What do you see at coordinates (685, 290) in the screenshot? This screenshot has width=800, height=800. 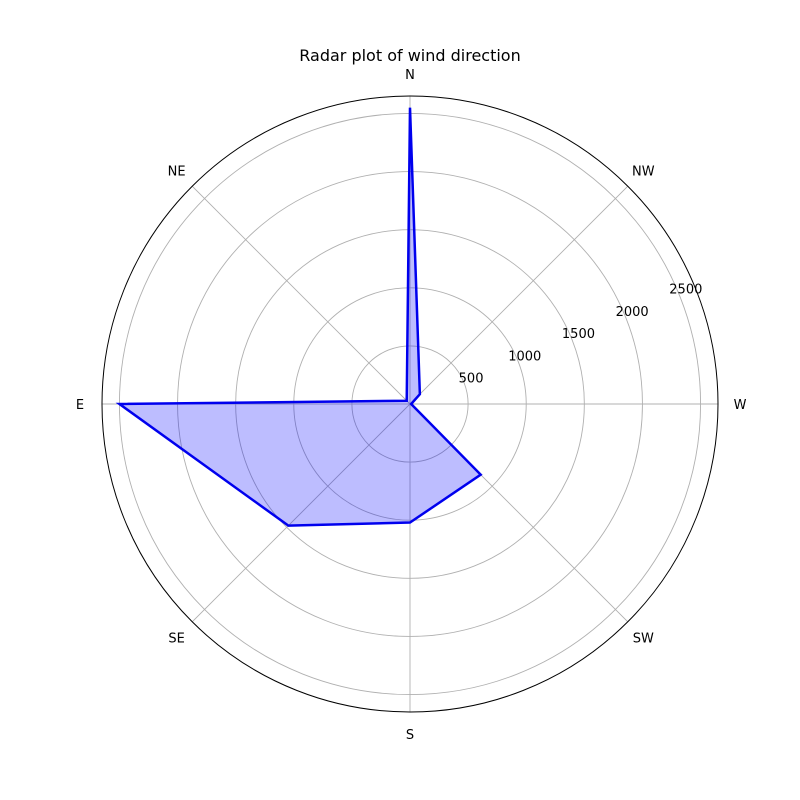 I see `radial-tick-label: 2500` at bounding box center [685, 290].